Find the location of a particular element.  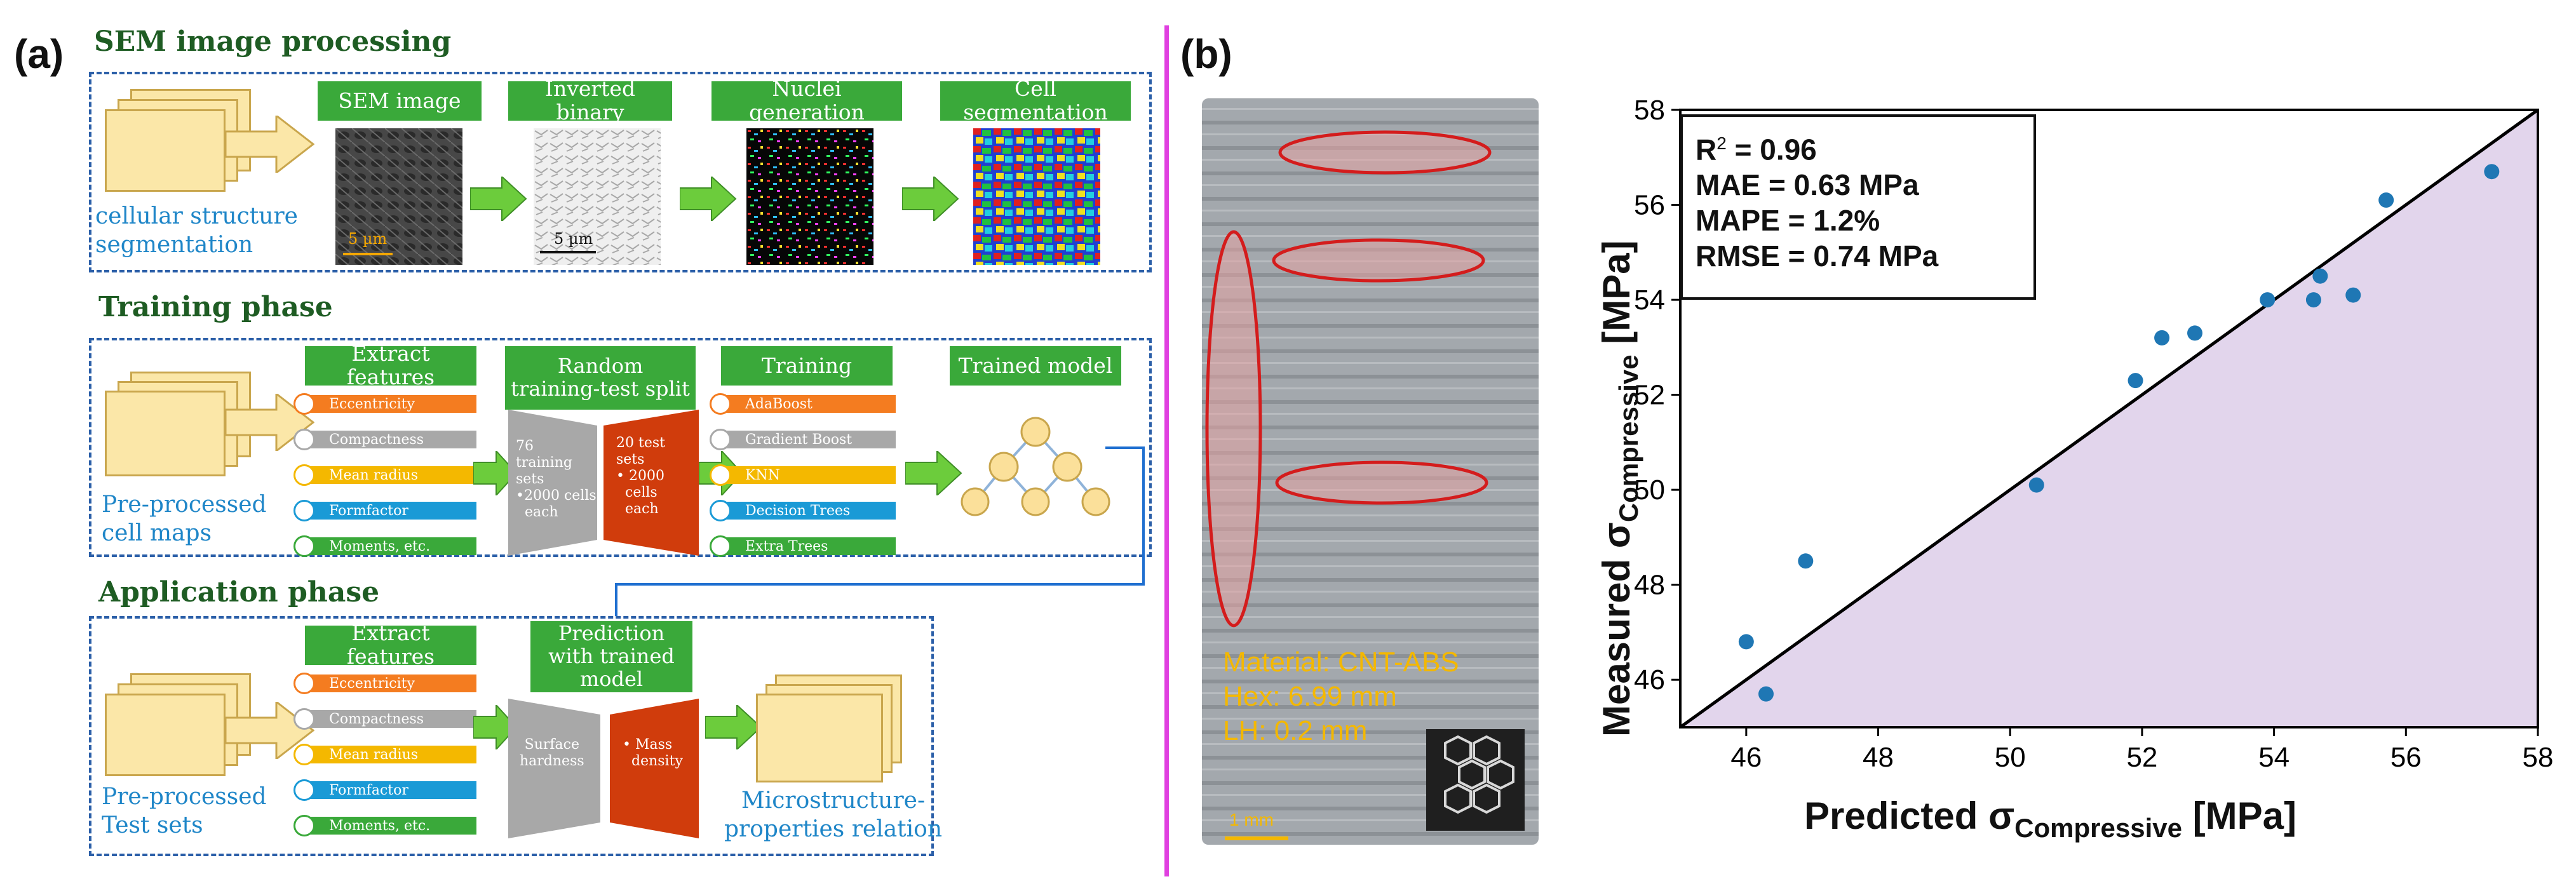

specimen-lh-label: LH: 0.2 mm is located at coordinates (1295, 731).